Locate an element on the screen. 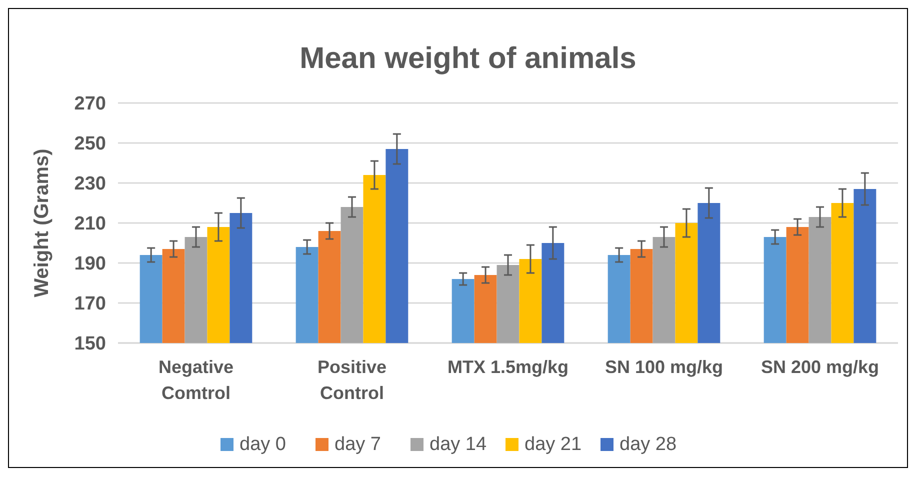 This screenshot has width=914, height=477. y-tick-label: 150 is located at coordinates (90, 344).